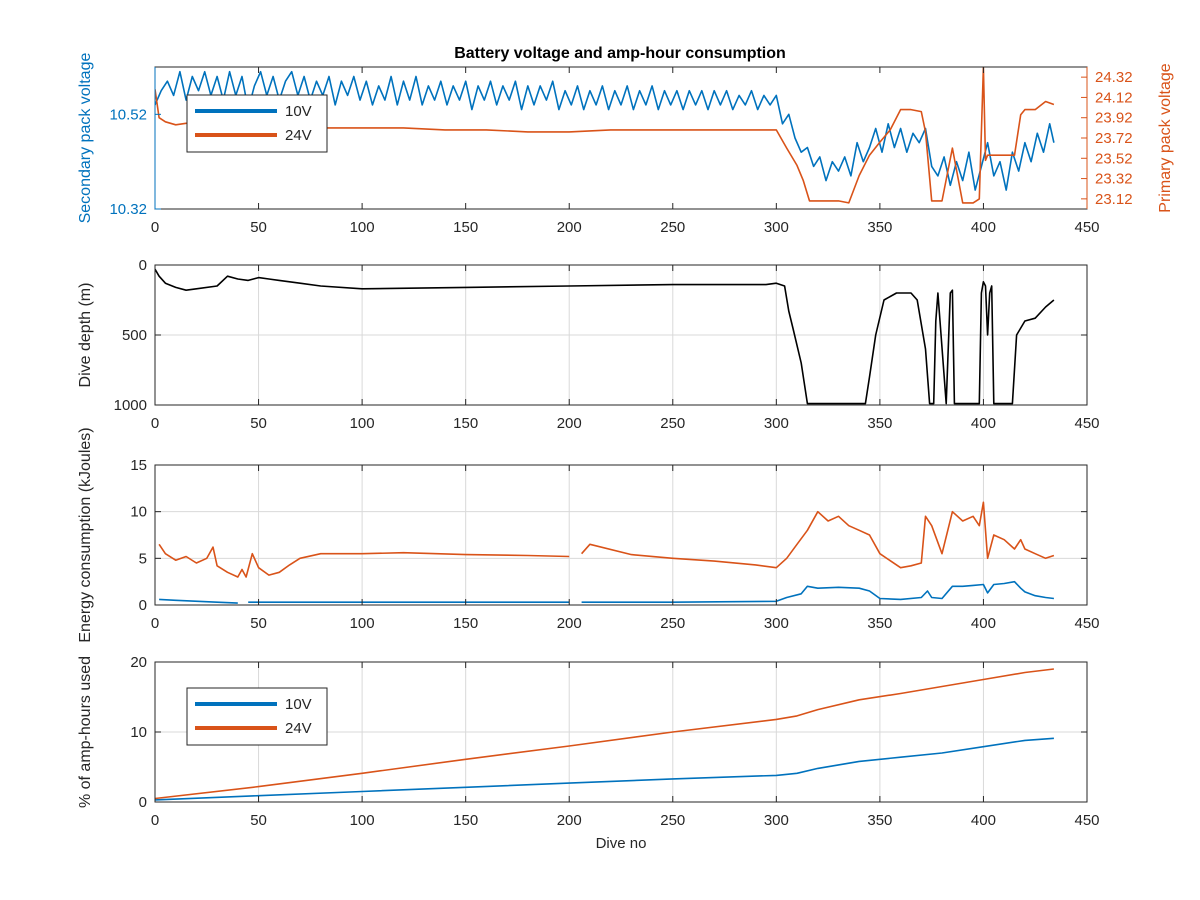 The height and width of the screenshot is (900, 1200). What do you see at coordinates (1114, 158) in the screenshot?
I see `y-tick-label-right: 23.52` at bounding box center [1114, 158].